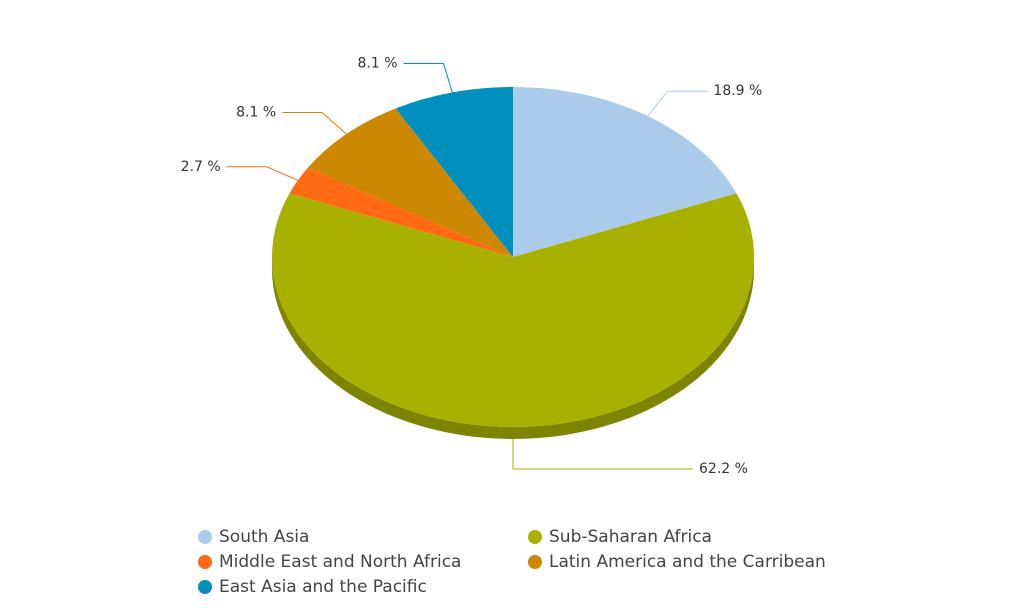 This screenshot has width=1027, height=610. I want to click on value-label: 62.2 %, so click(723, 469).